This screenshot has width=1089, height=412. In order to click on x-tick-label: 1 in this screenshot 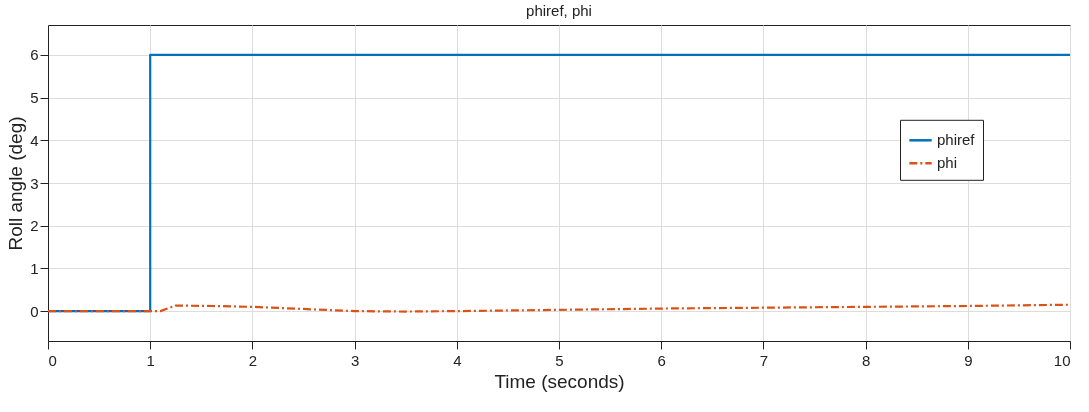, I will do `click(150, 360)`.